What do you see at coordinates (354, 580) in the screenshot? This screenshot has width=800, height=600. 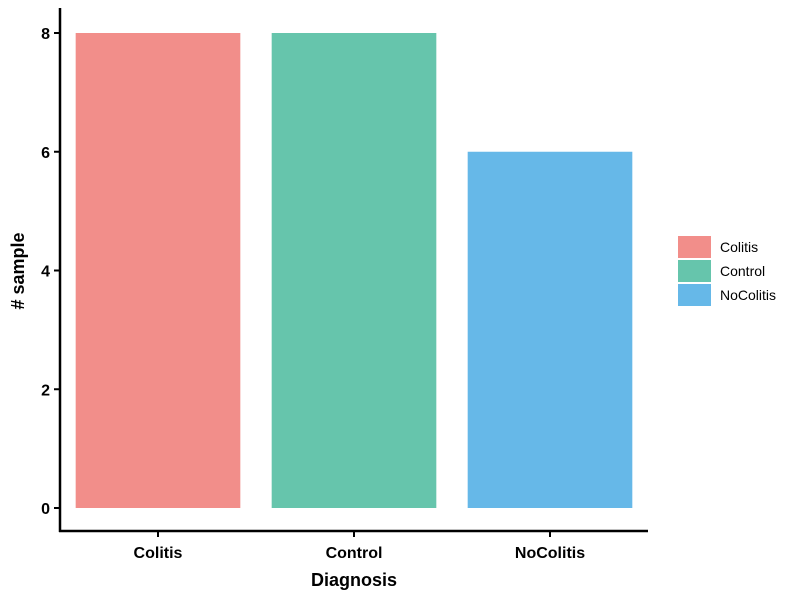 I see `x-axis-title: Diagnosis` at bounding box center [354, 580].